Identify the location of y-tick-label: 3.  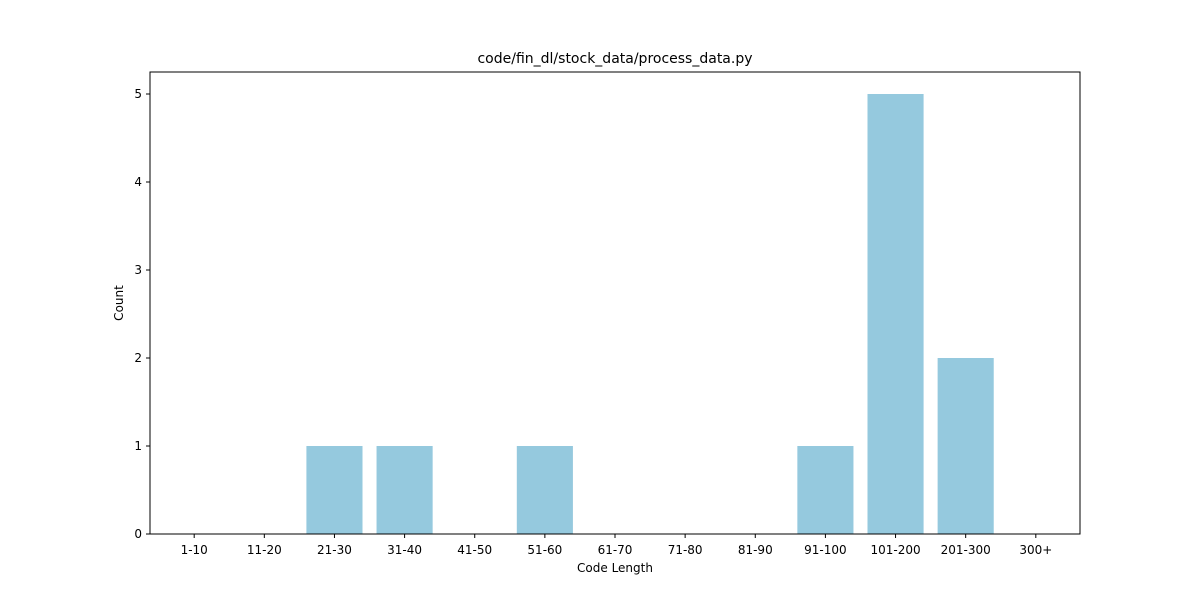
(138, 270).